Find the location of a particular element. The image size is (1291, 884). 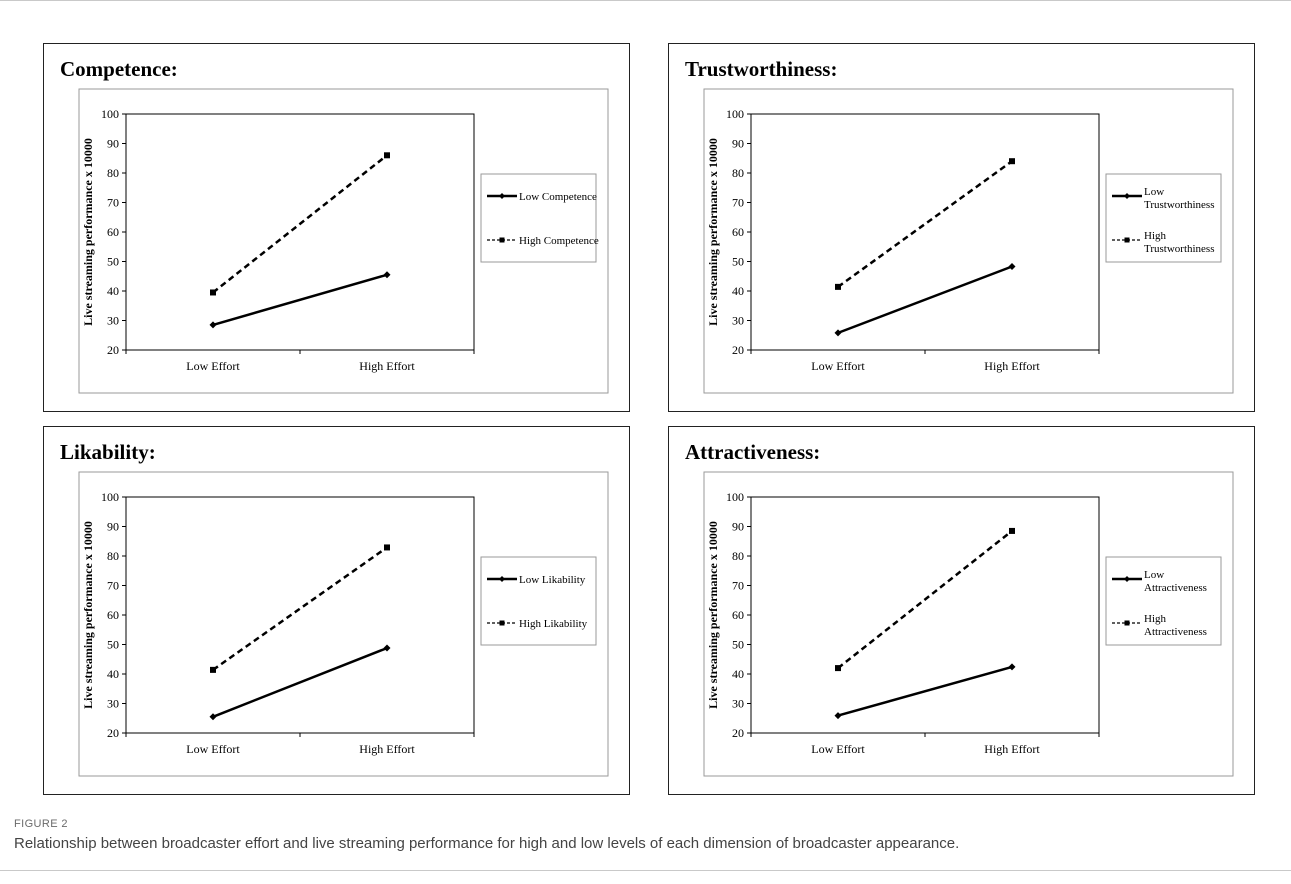

top-divider is located at coordinates (645, 0).